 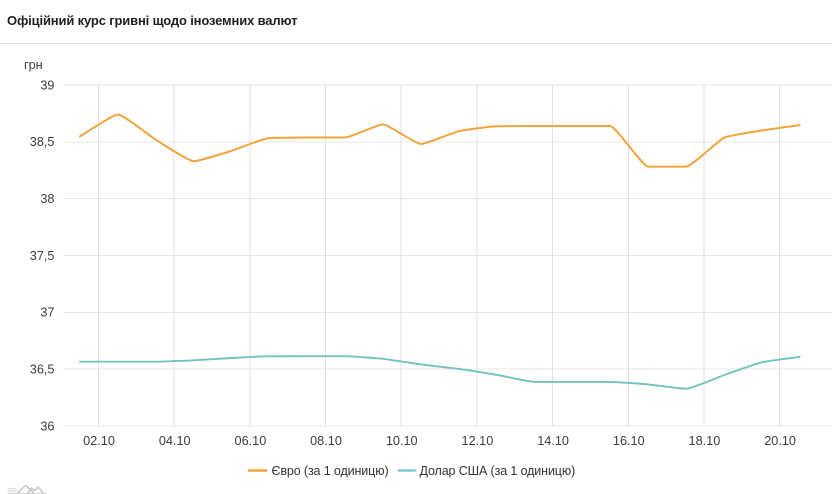 I want to click on svg-text: Євро (за 1 одиницю), so click(x=330, y=471).